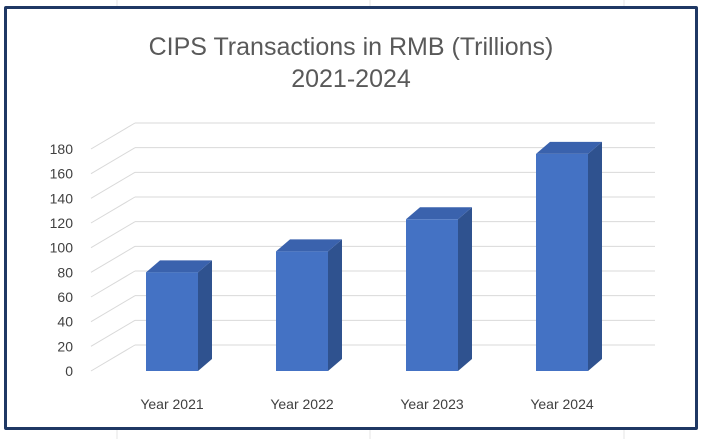  What do you see at coordinates (69, 371) in the screenshot?
I see `y-tick-label: 0` at bounding box center [69, 371].